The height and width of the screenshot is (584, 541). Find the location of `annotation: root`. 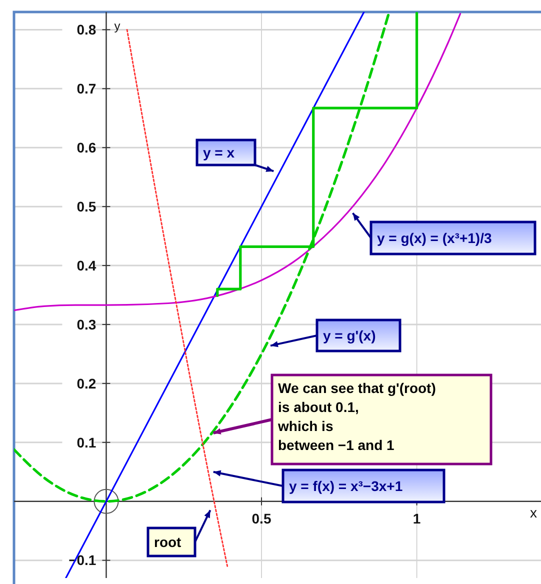

annotation: root is located at coordinates (168, 542).